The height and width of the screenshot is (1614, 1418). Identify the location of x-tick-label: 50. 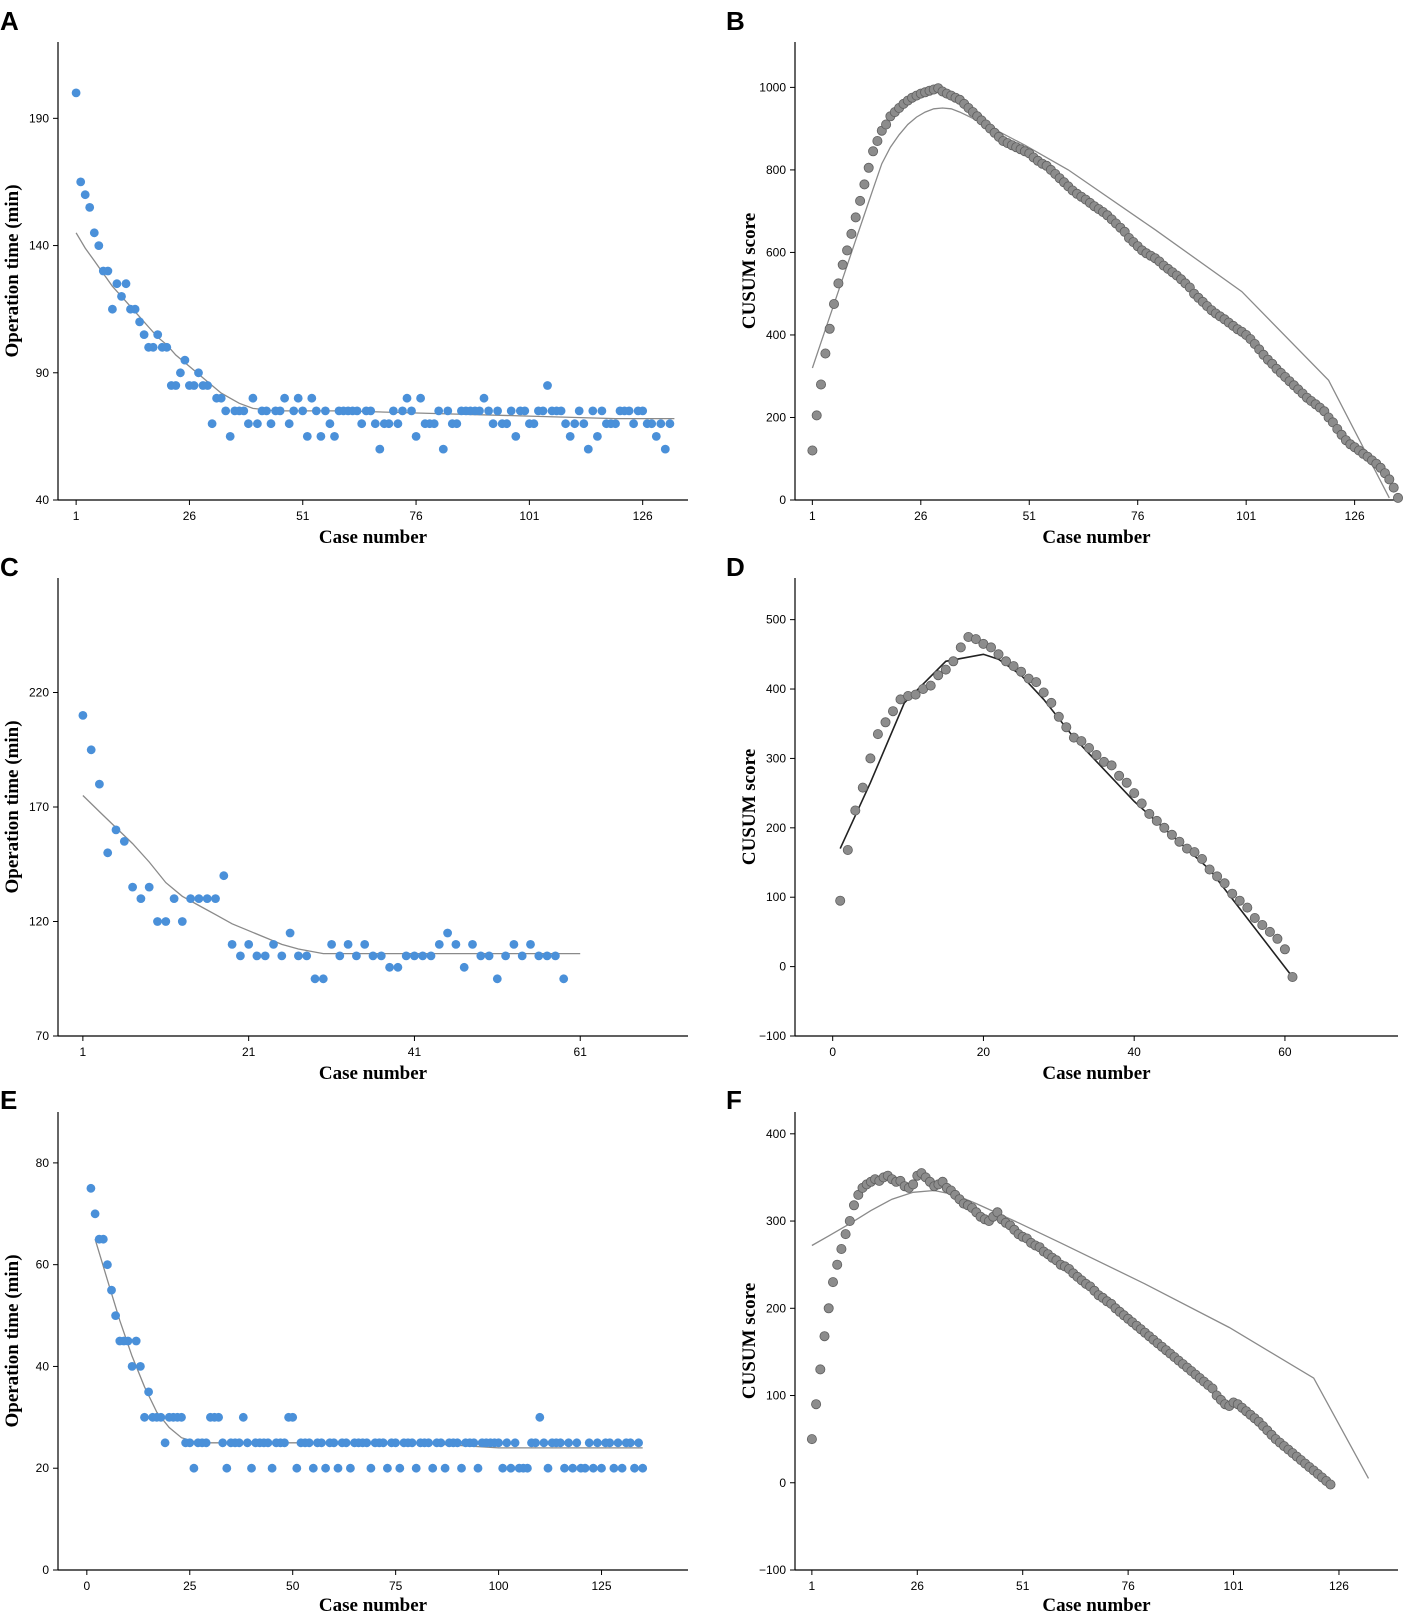
(293, 1586).